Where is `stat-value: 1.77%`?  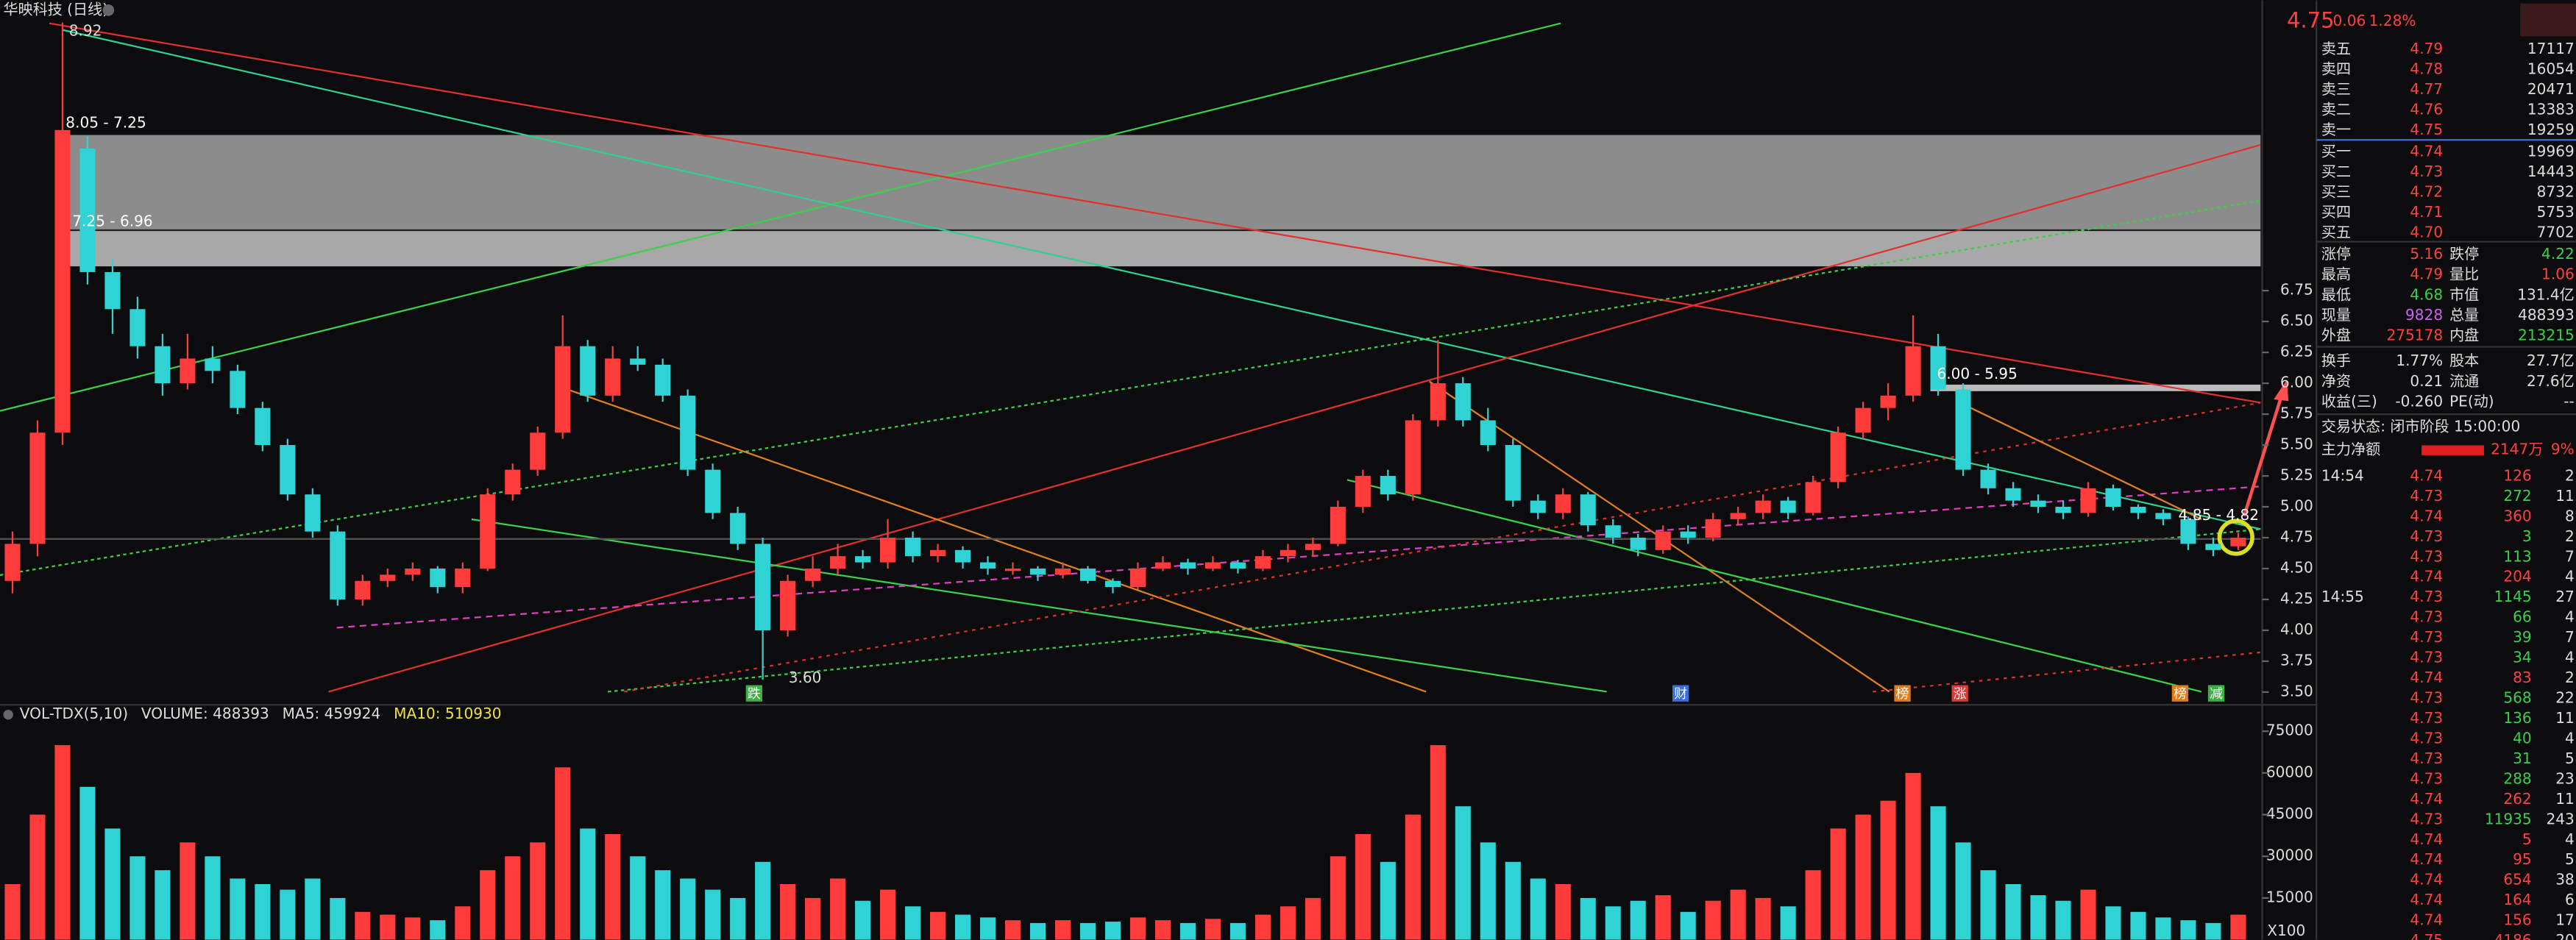 stat-value: 1.77% is located at coordinates (2419, 360).